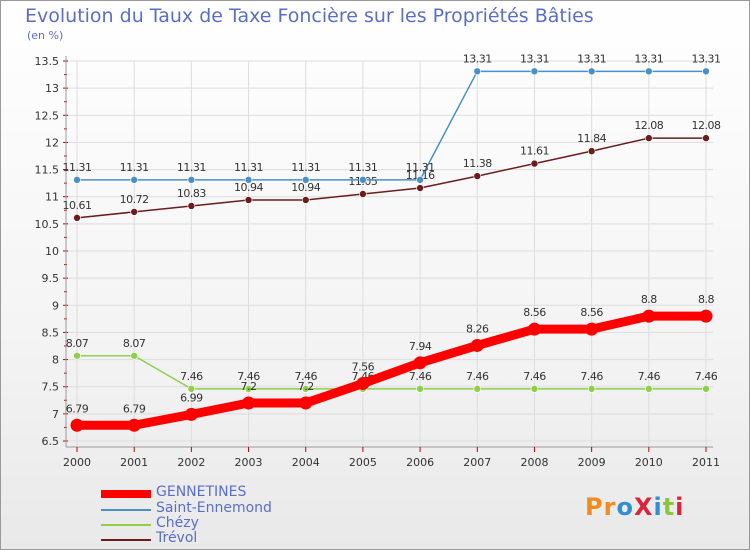 This screenshot has width=750, height=550. Describe the element at coordinates (191, 462) in the screenshot. I see `x-tick-label: 2002` at that location.